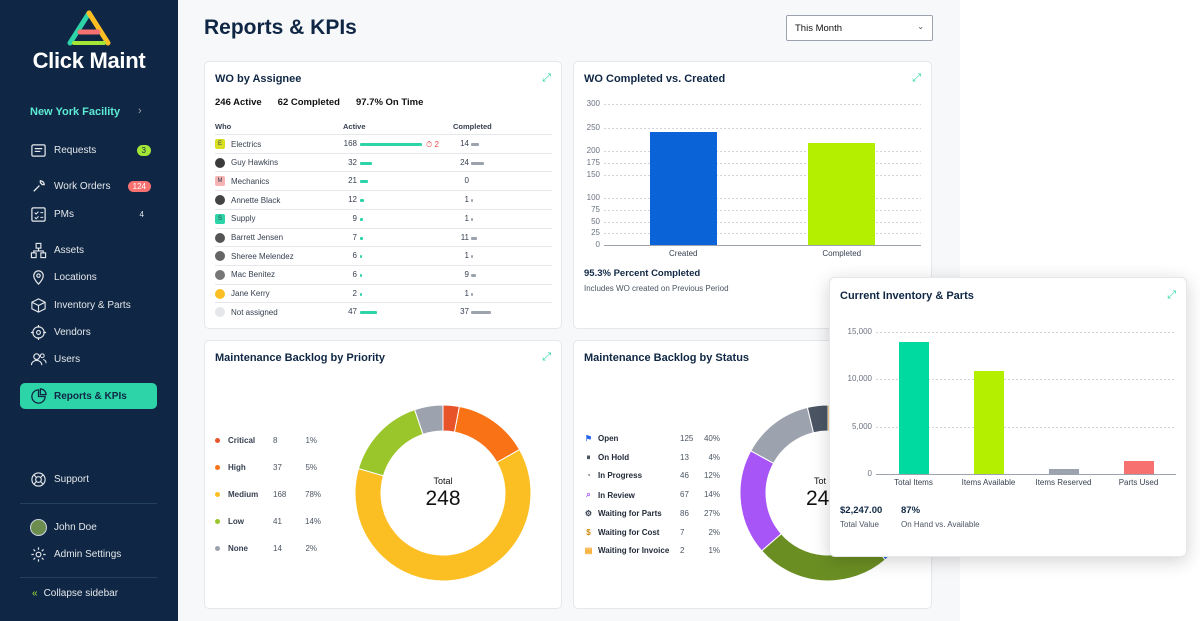  Describe the element at coordinates (75, 527) in the screenshot. I see `user-name: John Doe` at that location.